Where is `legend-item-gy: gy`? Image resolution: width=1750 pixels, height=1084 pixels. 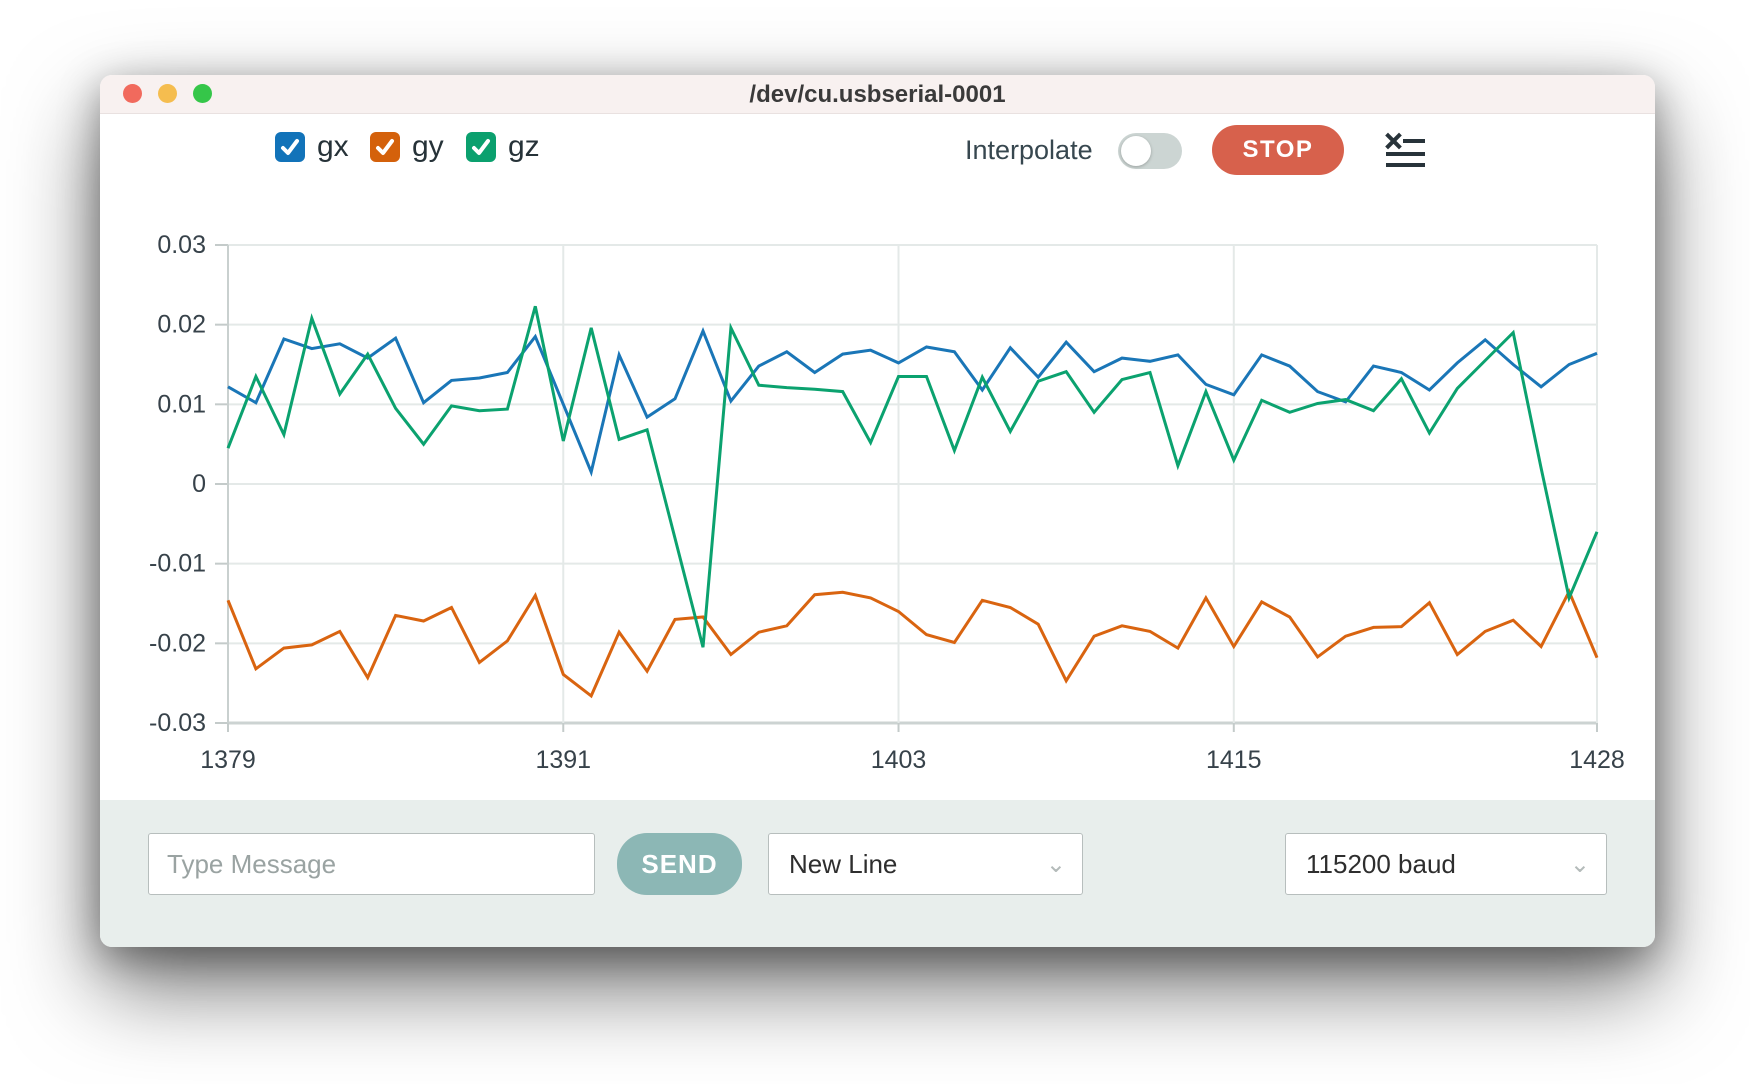
legend-item-gy: gy is located at coordinates (407, 147).